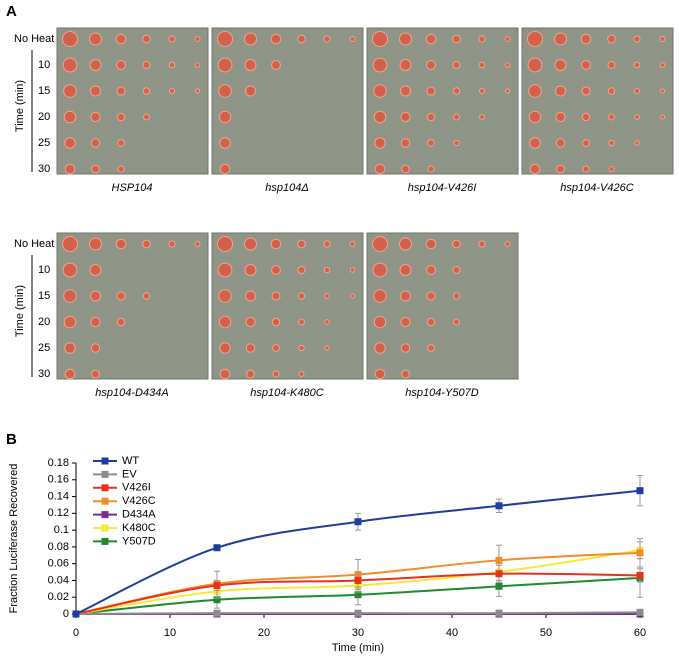 Image resolution: width=679 pixels, height=663 pixels. Describe the element at coordinates (139, 515) in the screenshot. I see `legend-label: D434A` at that location.